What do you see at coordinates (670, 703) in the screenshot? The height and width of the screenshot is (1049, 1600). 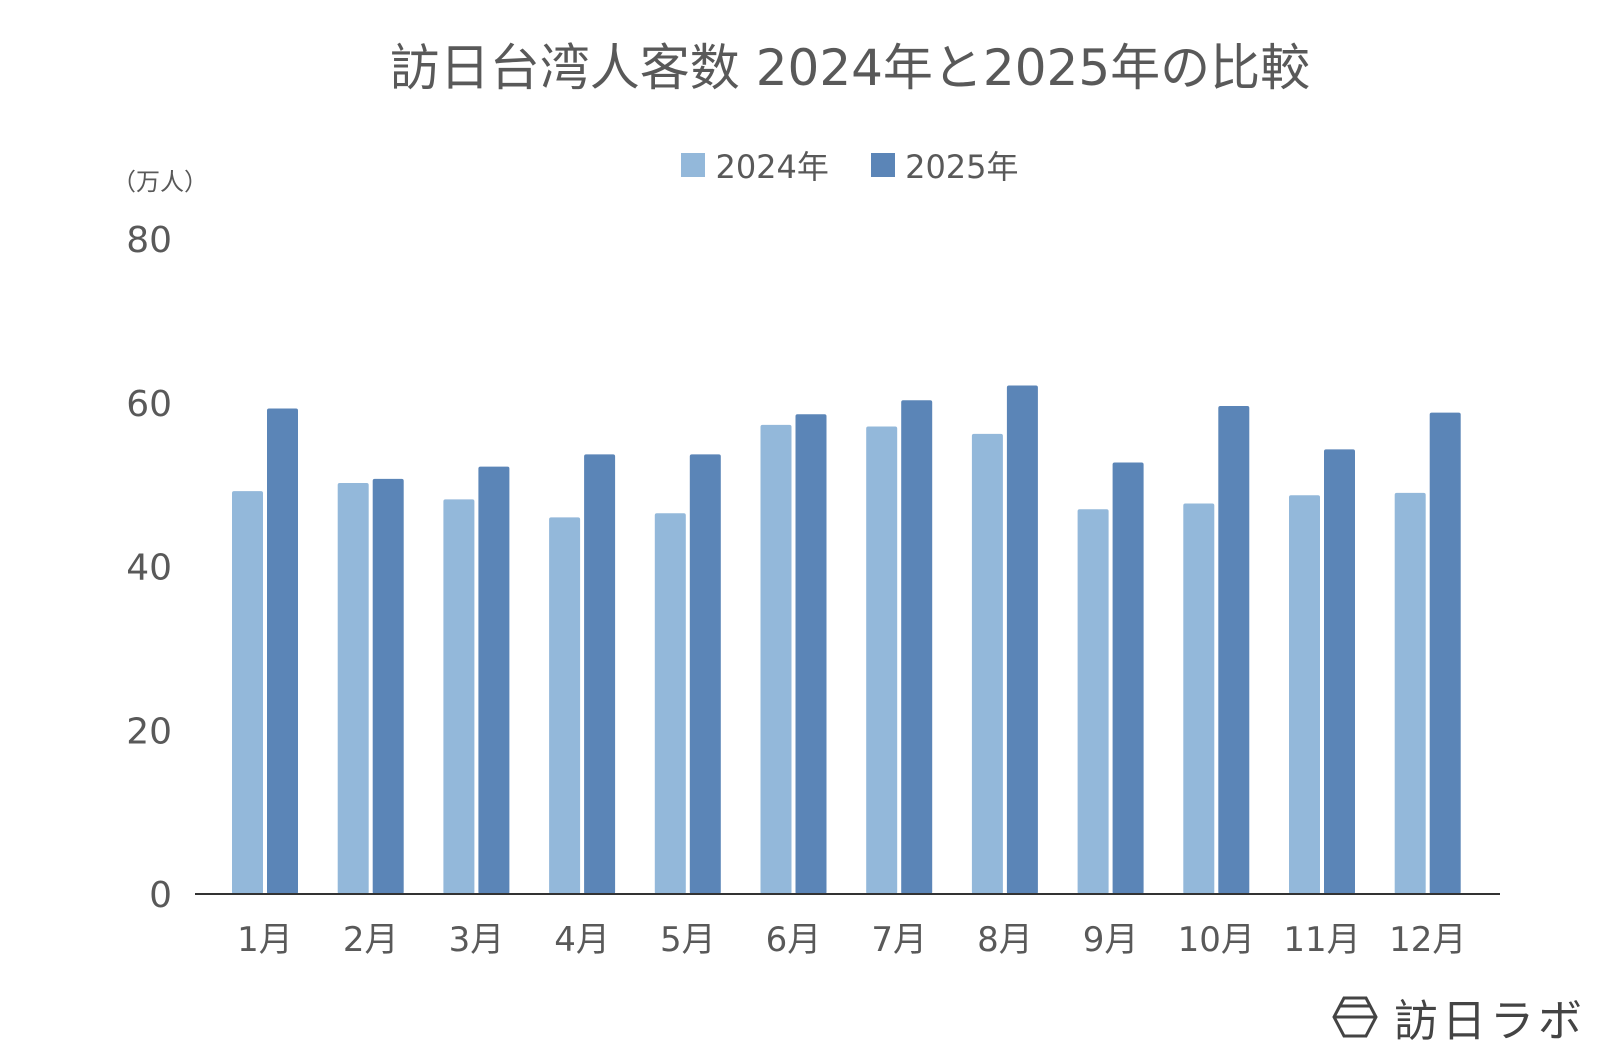 I see `bar-2024年-5月` at bounding box center [670, 703].